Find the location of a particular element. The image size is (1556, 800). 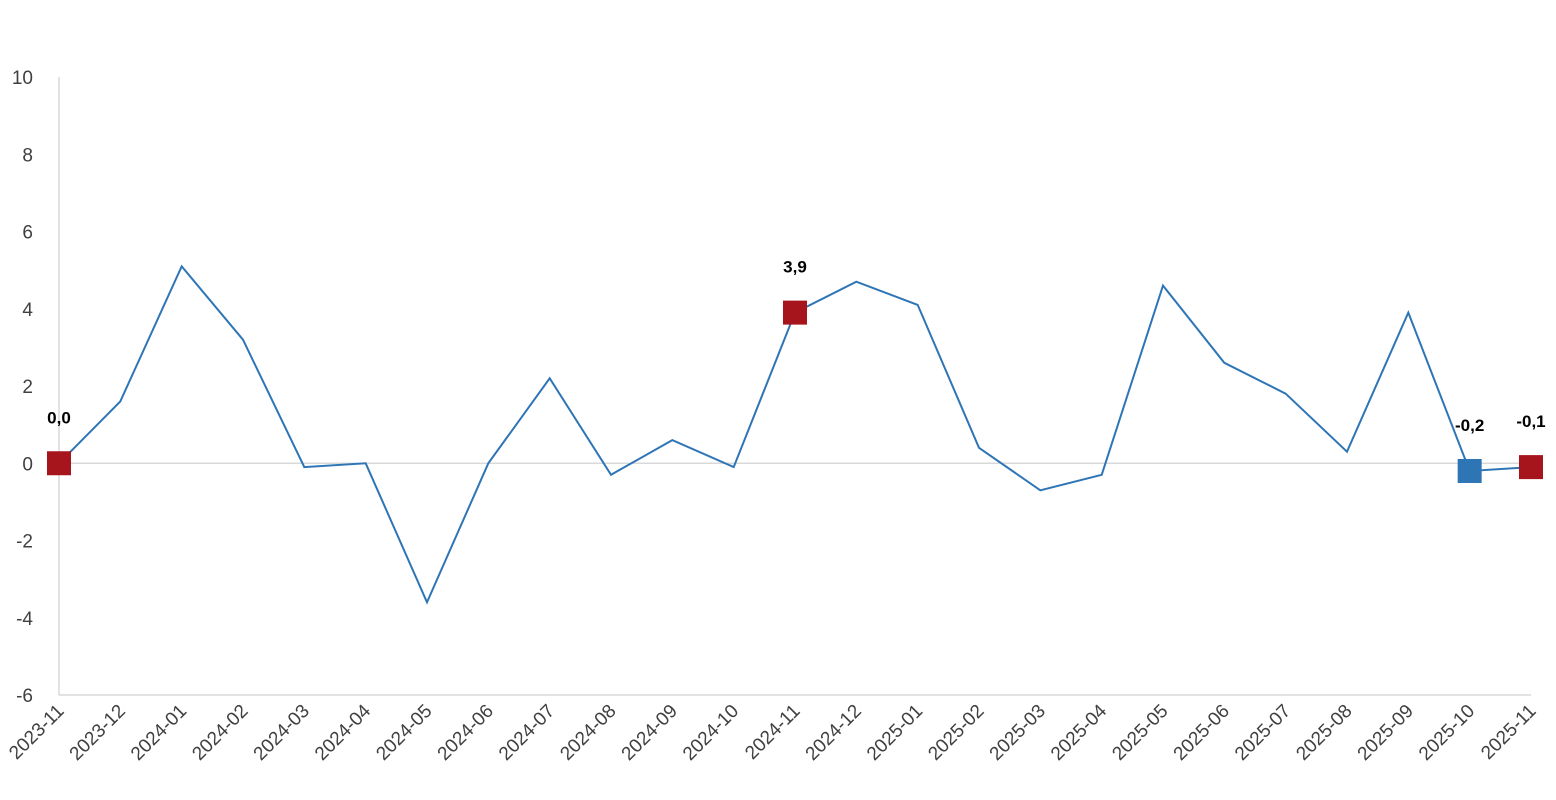

y-tick-label: -6 is located at coordinates (24, 696).